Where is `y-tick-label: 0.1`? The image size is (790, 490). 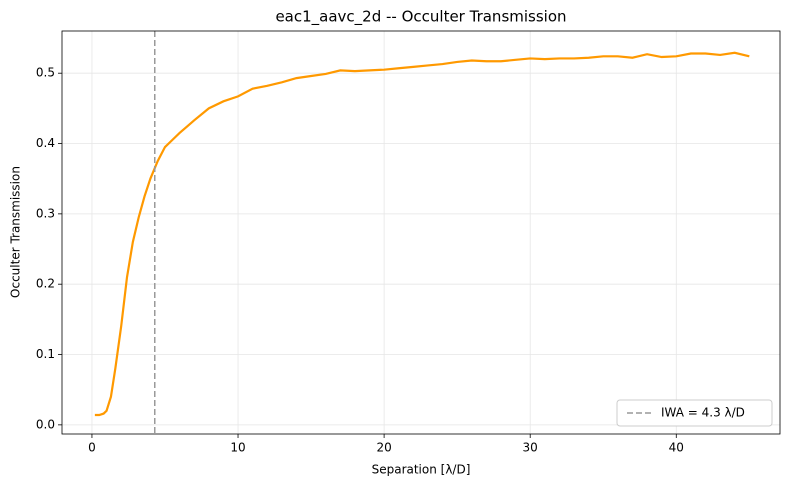
y-tick-label: 0.1 is located at coordinates (45, 354).